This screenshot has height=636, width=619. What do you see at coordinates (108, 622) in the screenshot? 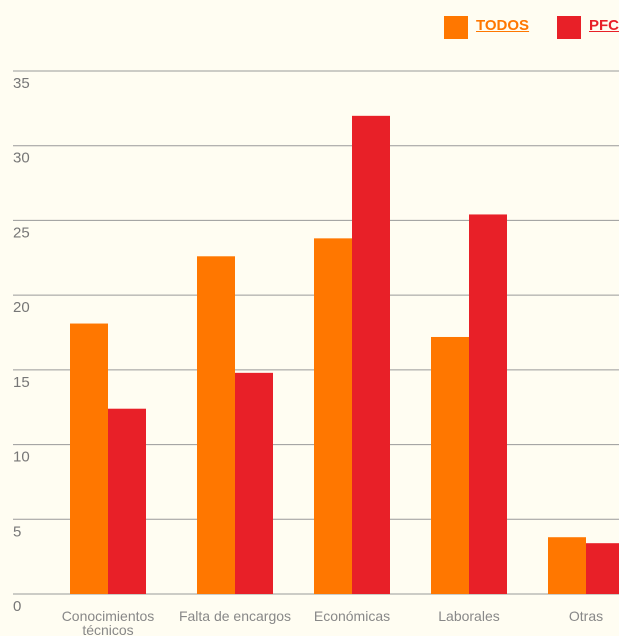
I see `x-tick-label: Conocimientos técnicos` at bounding box center [108, 622].